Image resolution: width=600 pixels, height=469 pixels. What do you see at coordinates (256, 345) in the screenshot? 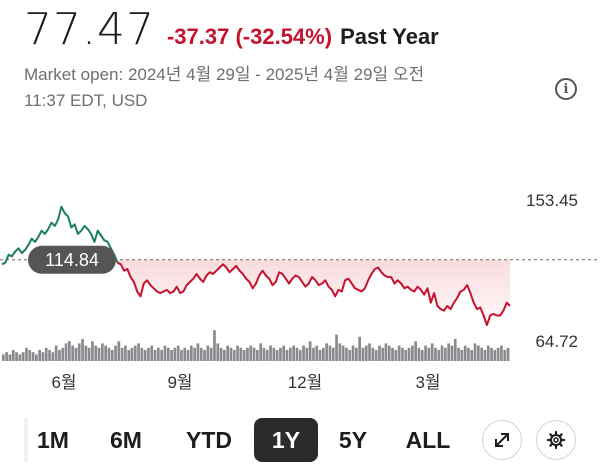
I see `volume-bars` at bounding box center [256, 345].